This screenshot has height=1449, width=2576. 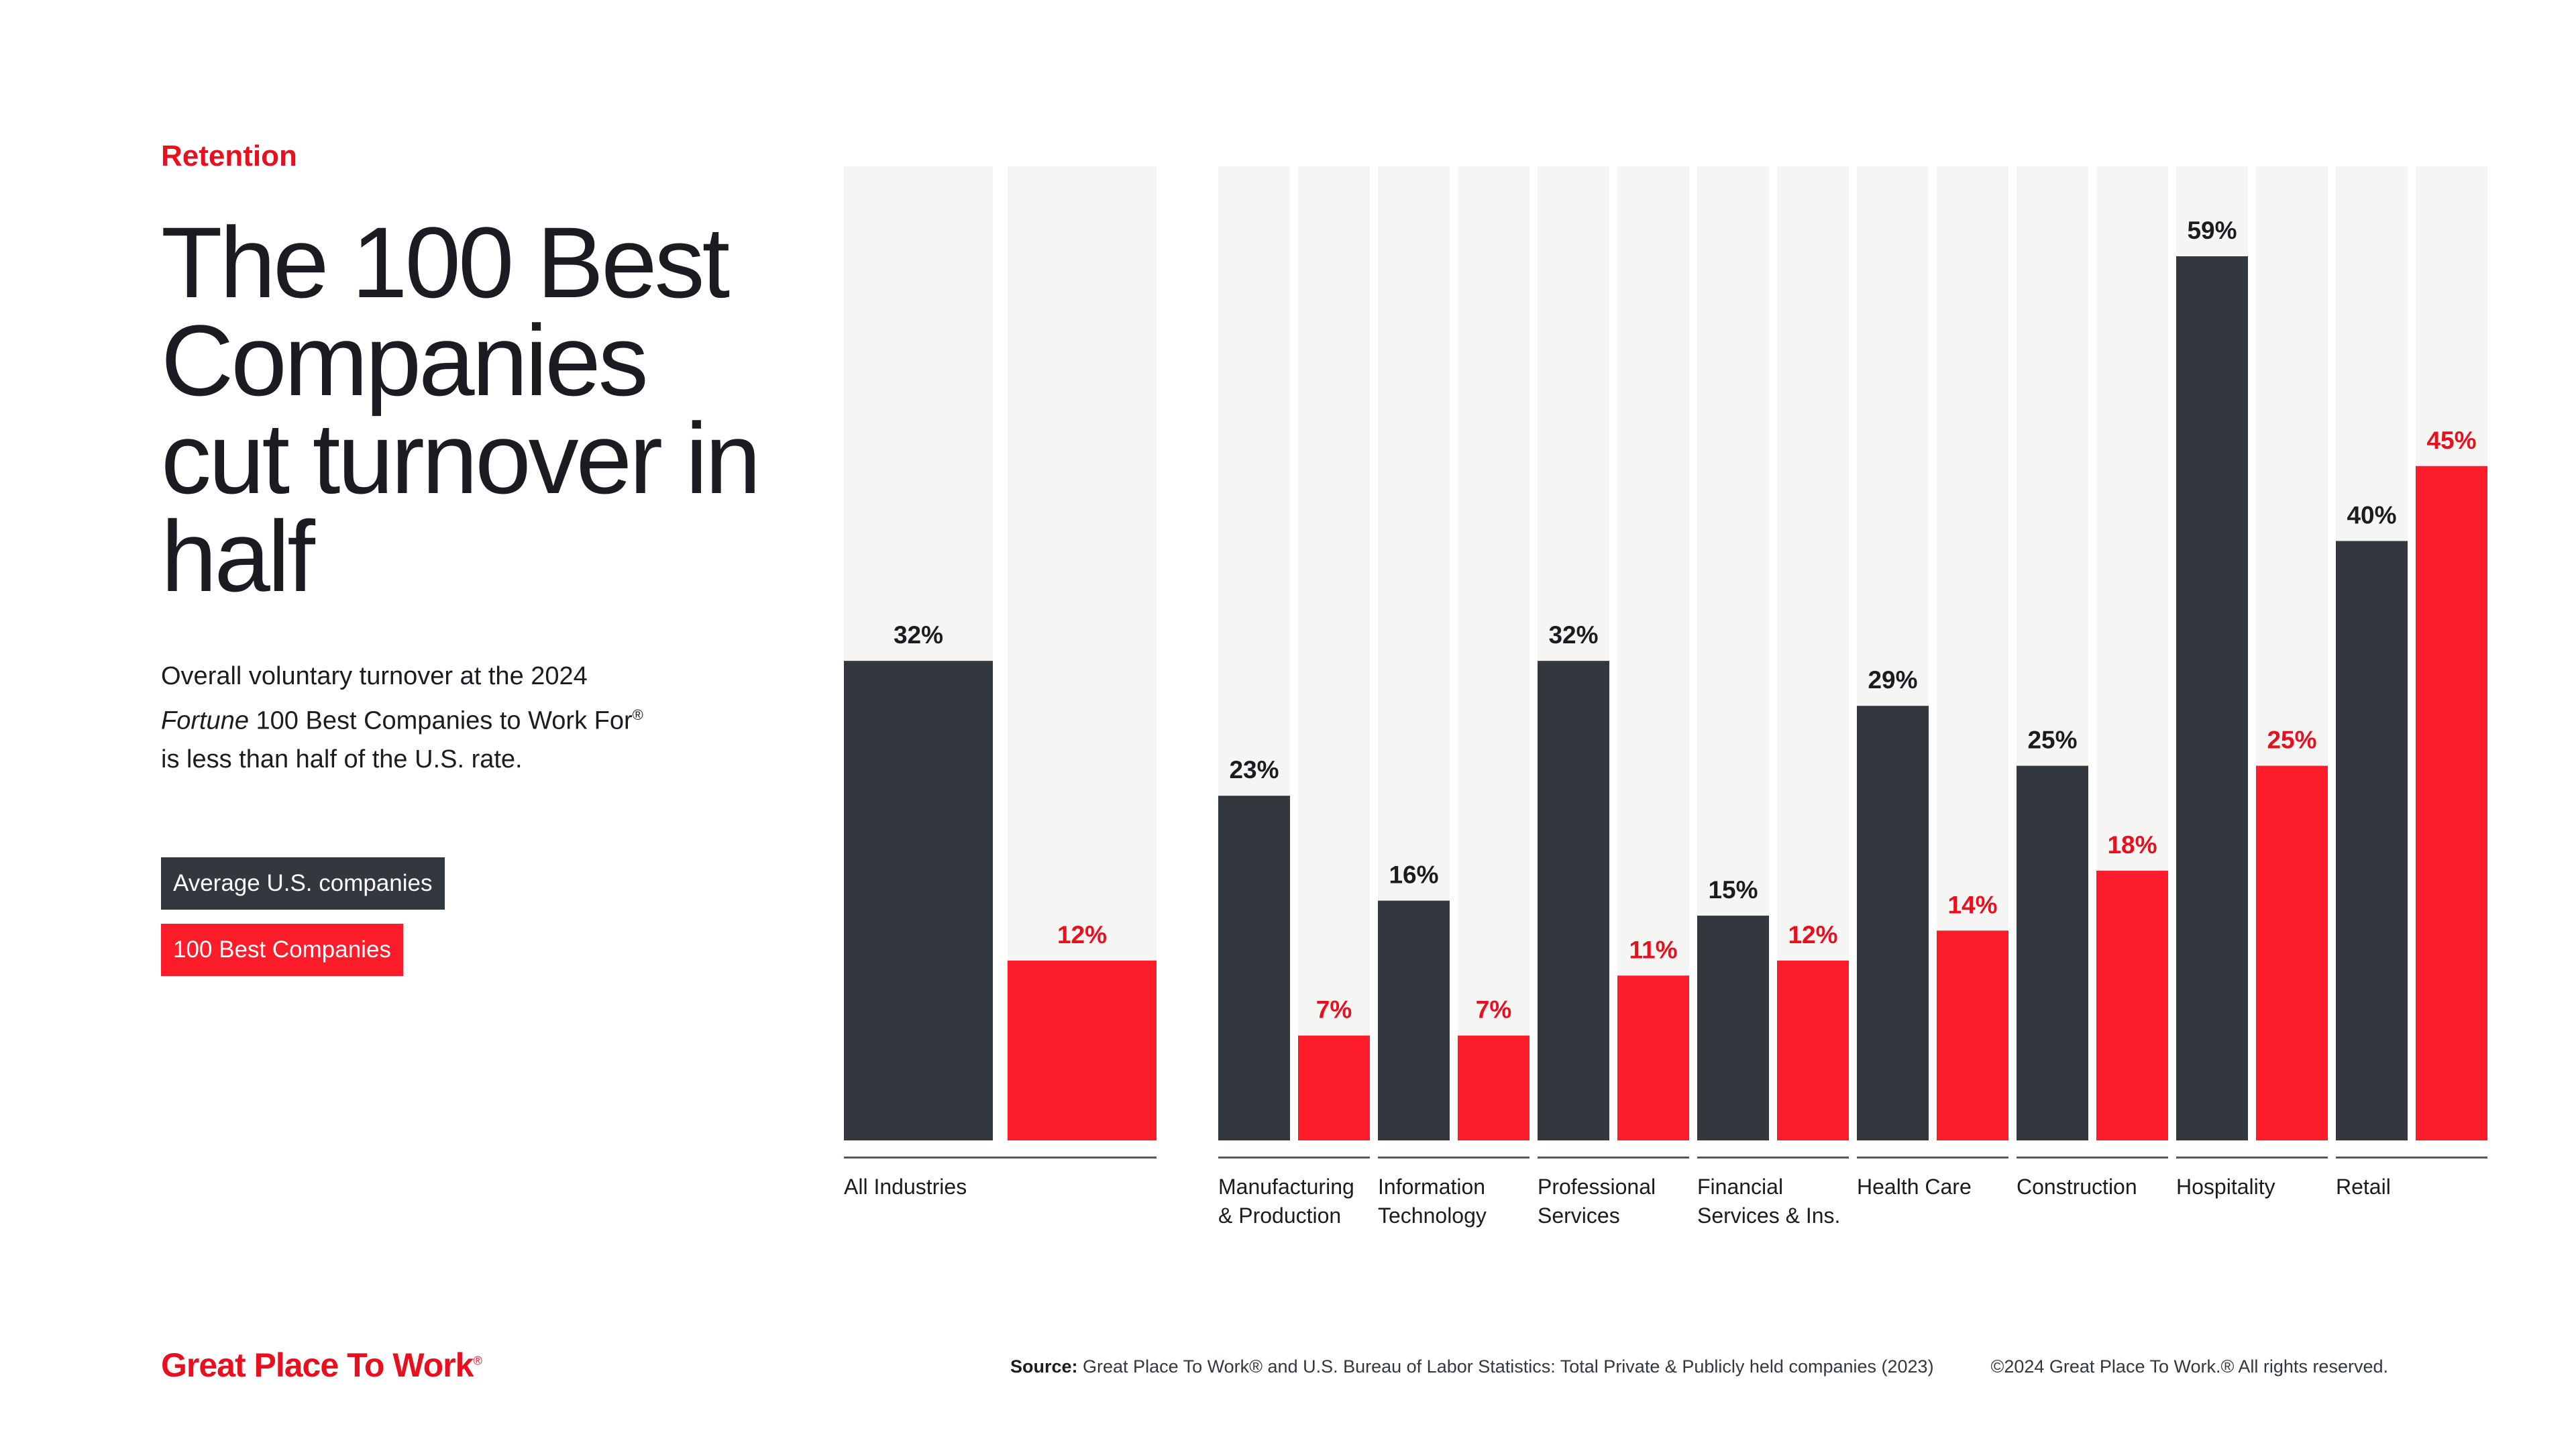 I want to click on eyebrow-label: Retention, so click(x=229, y=156).